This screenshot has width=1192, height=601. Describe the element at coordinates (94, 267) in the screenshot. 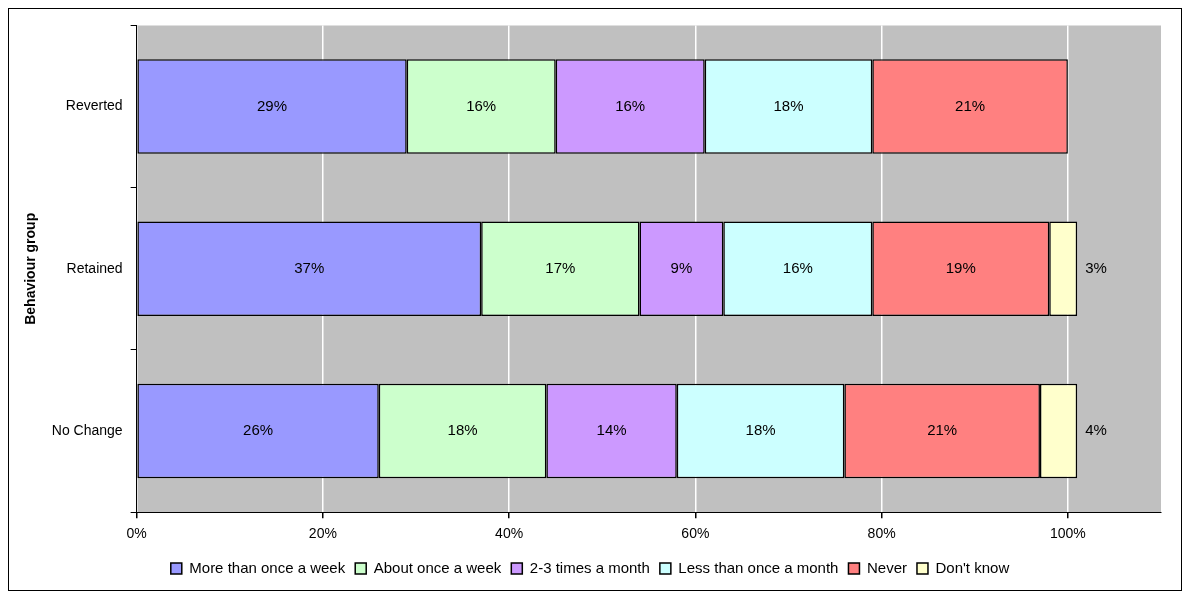

I see `y-tick-label: Retained` at that location.